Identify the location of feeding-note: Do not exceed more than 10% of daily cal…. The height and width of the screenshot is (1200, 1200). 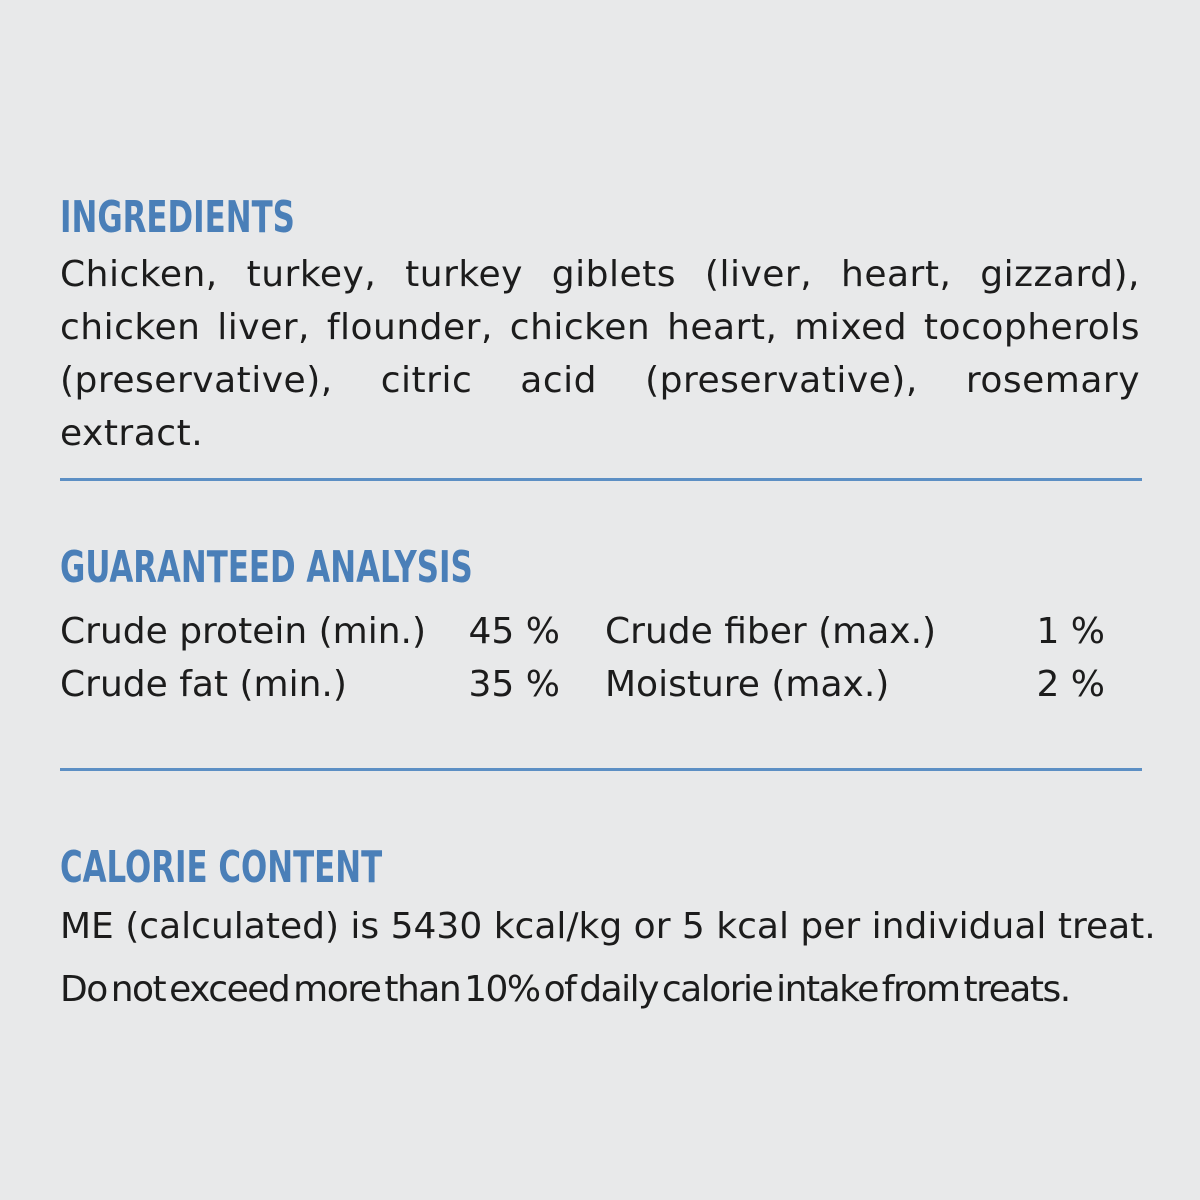
(565, 989).